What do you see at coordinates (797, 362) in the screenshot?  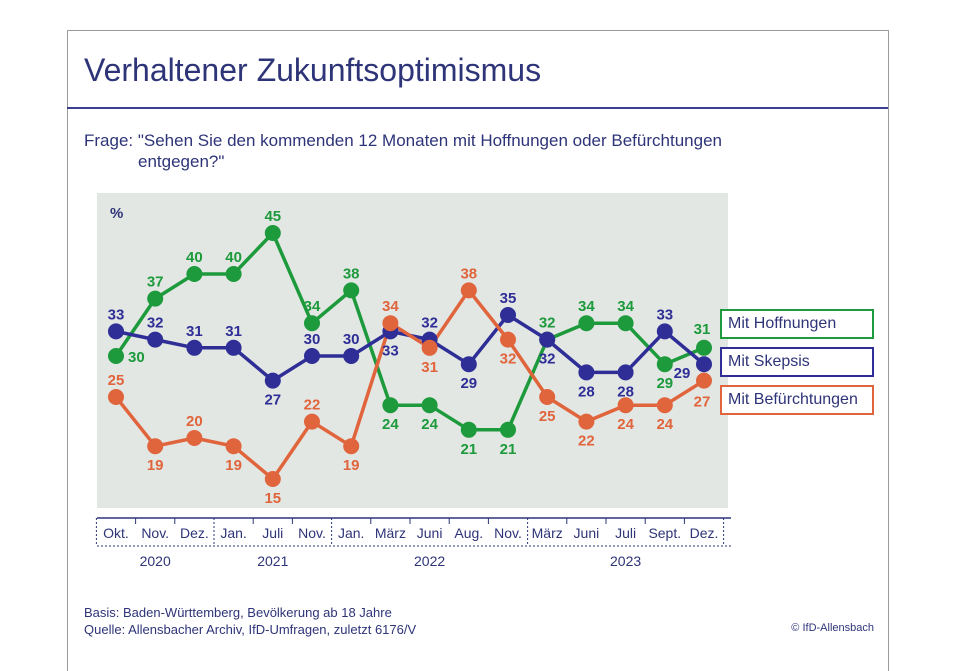 I see `legend-skepsis: Mit Skepsis` at bounding box center [797, 362].